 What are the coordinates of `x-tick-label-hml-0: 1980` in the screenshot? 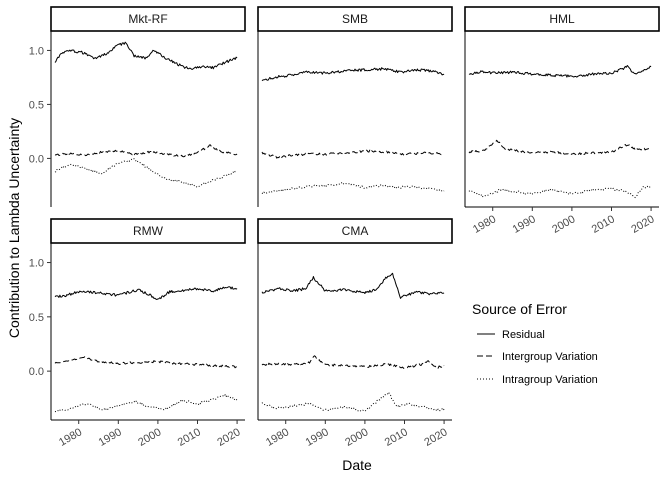 It's located at (484, 224).